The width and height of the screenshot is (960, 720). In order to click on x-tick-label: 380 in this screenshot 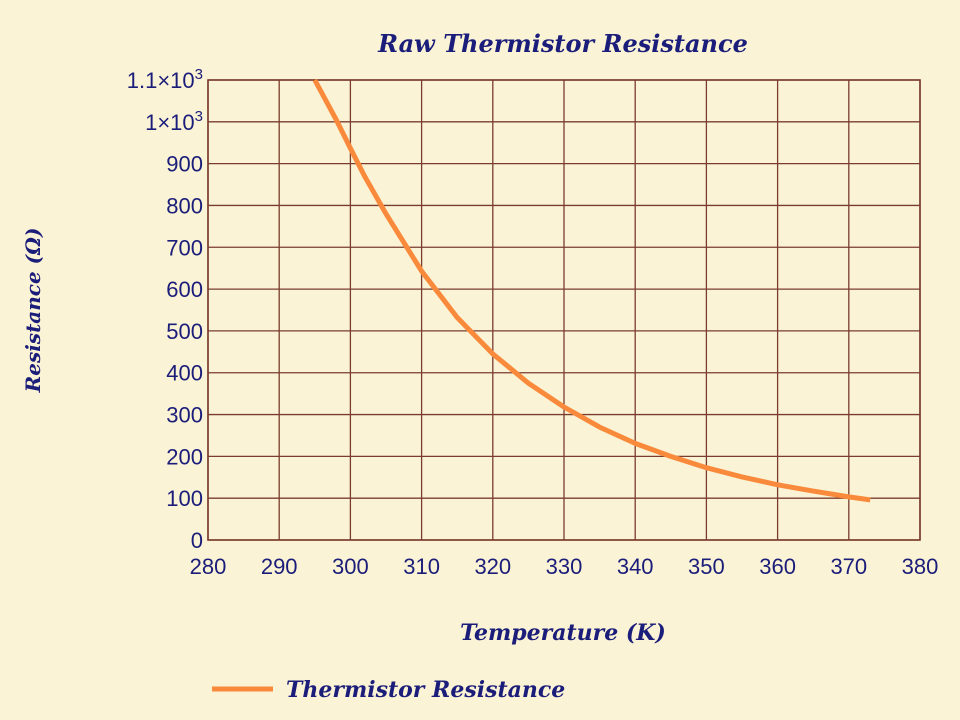, I will do `click(920, 566)`.